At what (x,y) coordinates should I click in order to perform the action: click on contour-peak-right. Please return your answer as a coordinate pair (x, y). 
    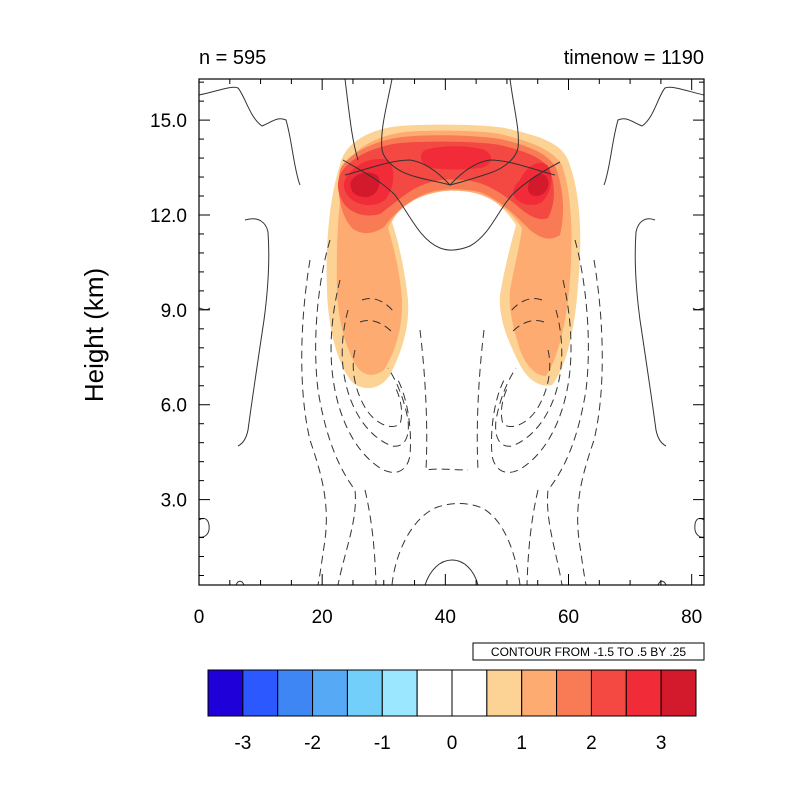
    Looking at the image, I should click on (502, 172).